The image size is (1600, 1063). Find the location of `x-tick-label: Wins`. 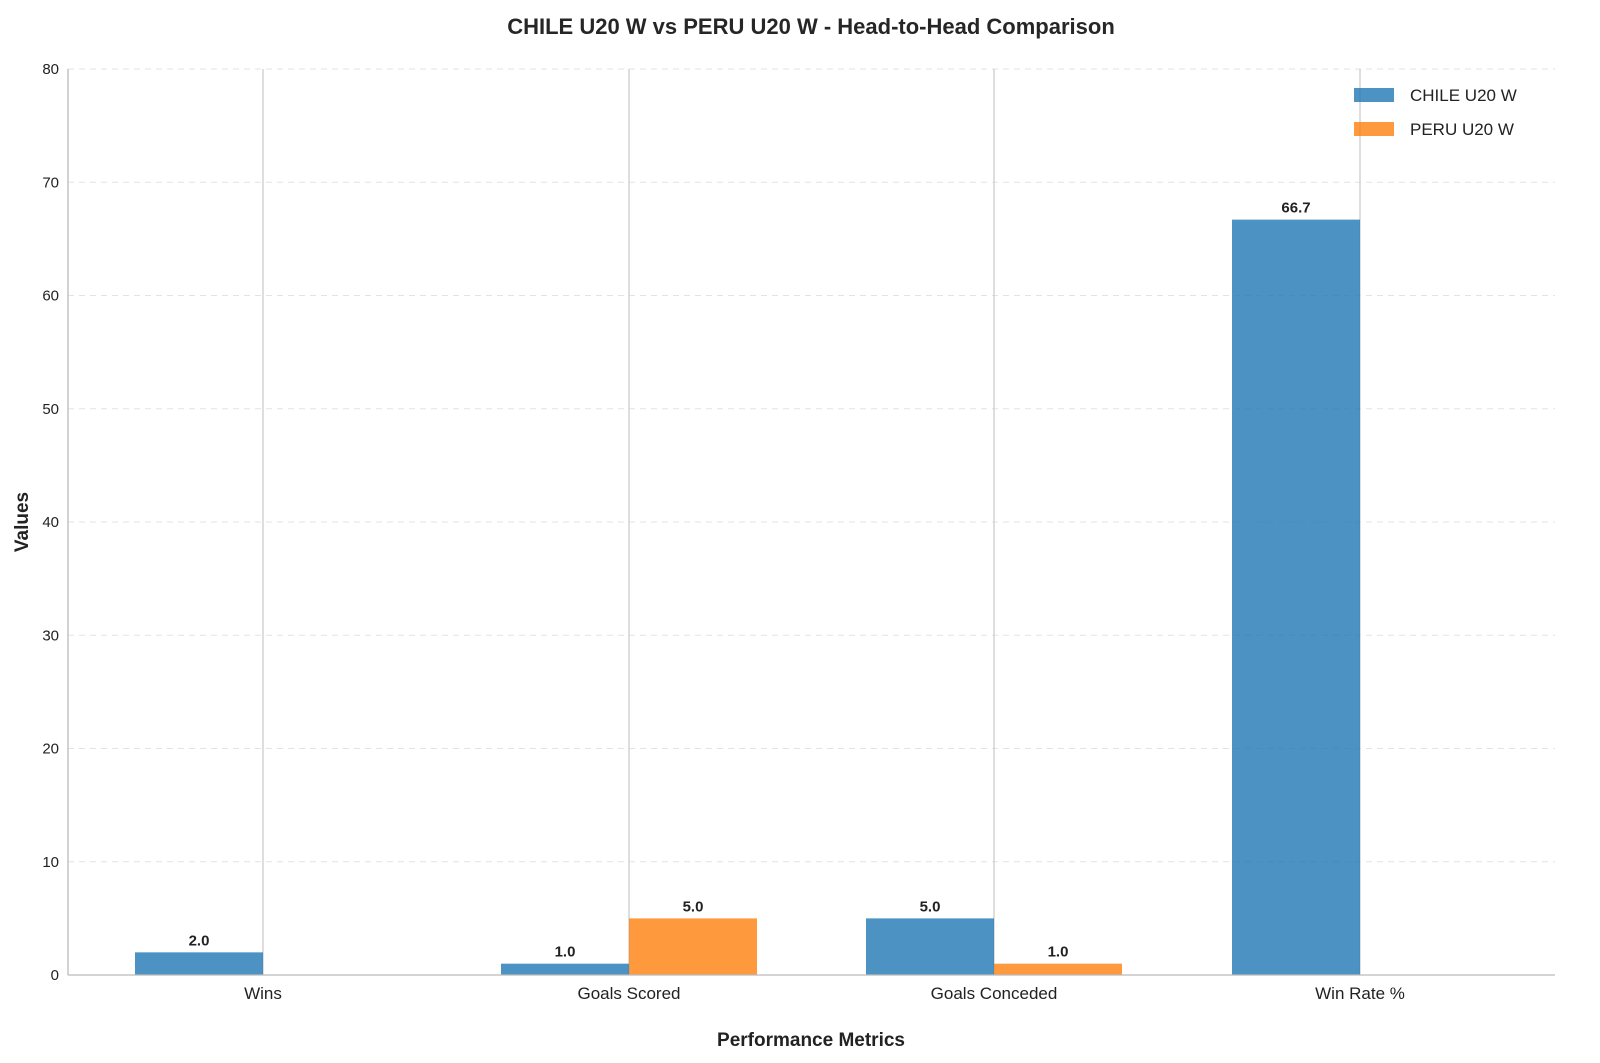

x-tick-label: Wins is located at coordinates (263, 993).